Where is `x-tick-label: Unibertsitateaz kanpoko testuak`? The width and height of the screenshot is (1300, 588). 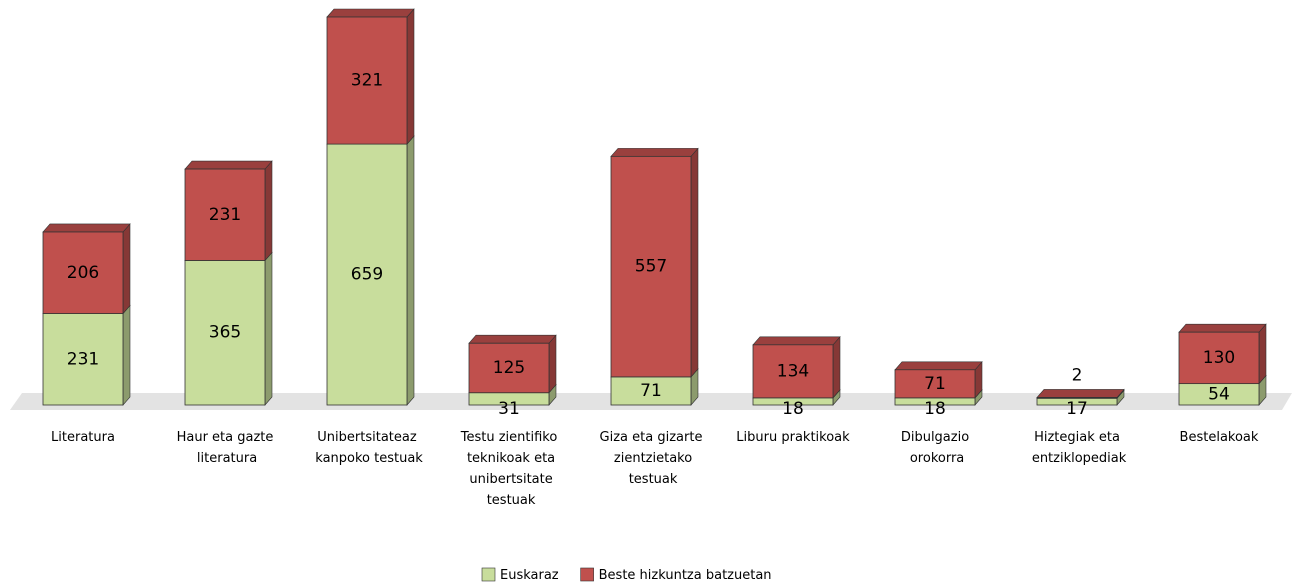
x-tick-label: Unibertsitateaz kanpoko testuak is located at coordinates (367, 448).